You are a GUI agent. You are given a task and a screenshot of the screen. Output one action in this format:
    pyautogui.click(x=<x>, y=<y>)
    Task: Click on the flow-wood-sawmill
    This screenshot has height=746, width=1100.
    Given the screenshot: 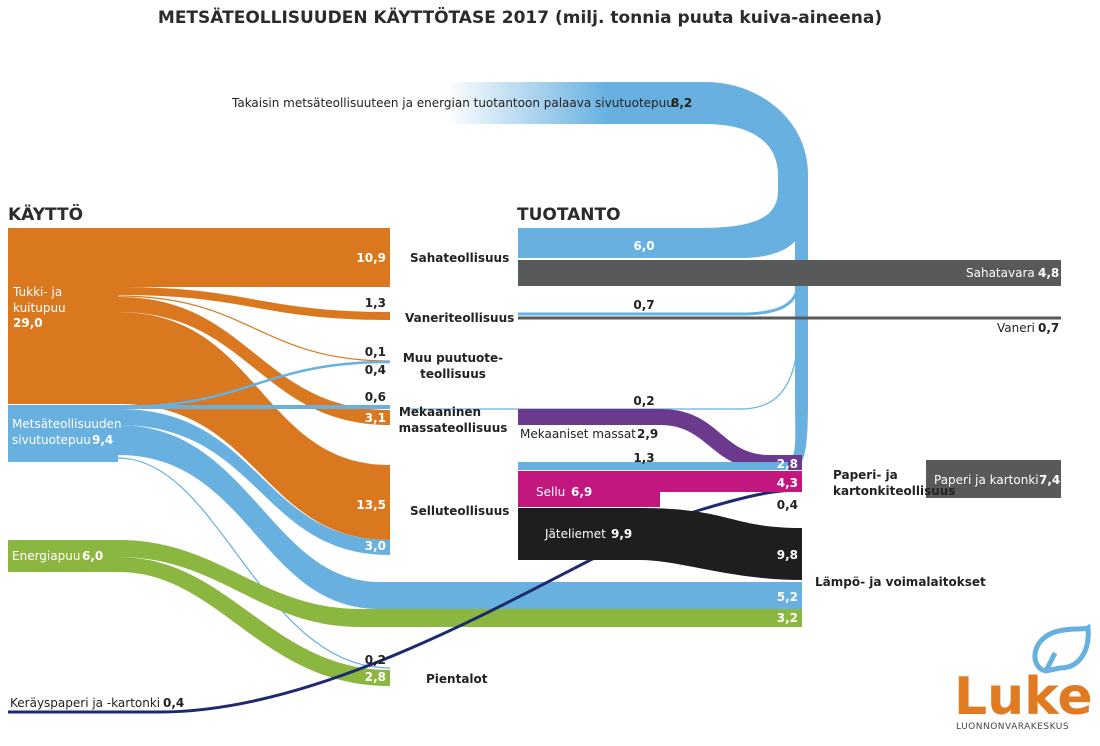 What is the action you would take?
    pyautogui.click(x=254, y=257)
    